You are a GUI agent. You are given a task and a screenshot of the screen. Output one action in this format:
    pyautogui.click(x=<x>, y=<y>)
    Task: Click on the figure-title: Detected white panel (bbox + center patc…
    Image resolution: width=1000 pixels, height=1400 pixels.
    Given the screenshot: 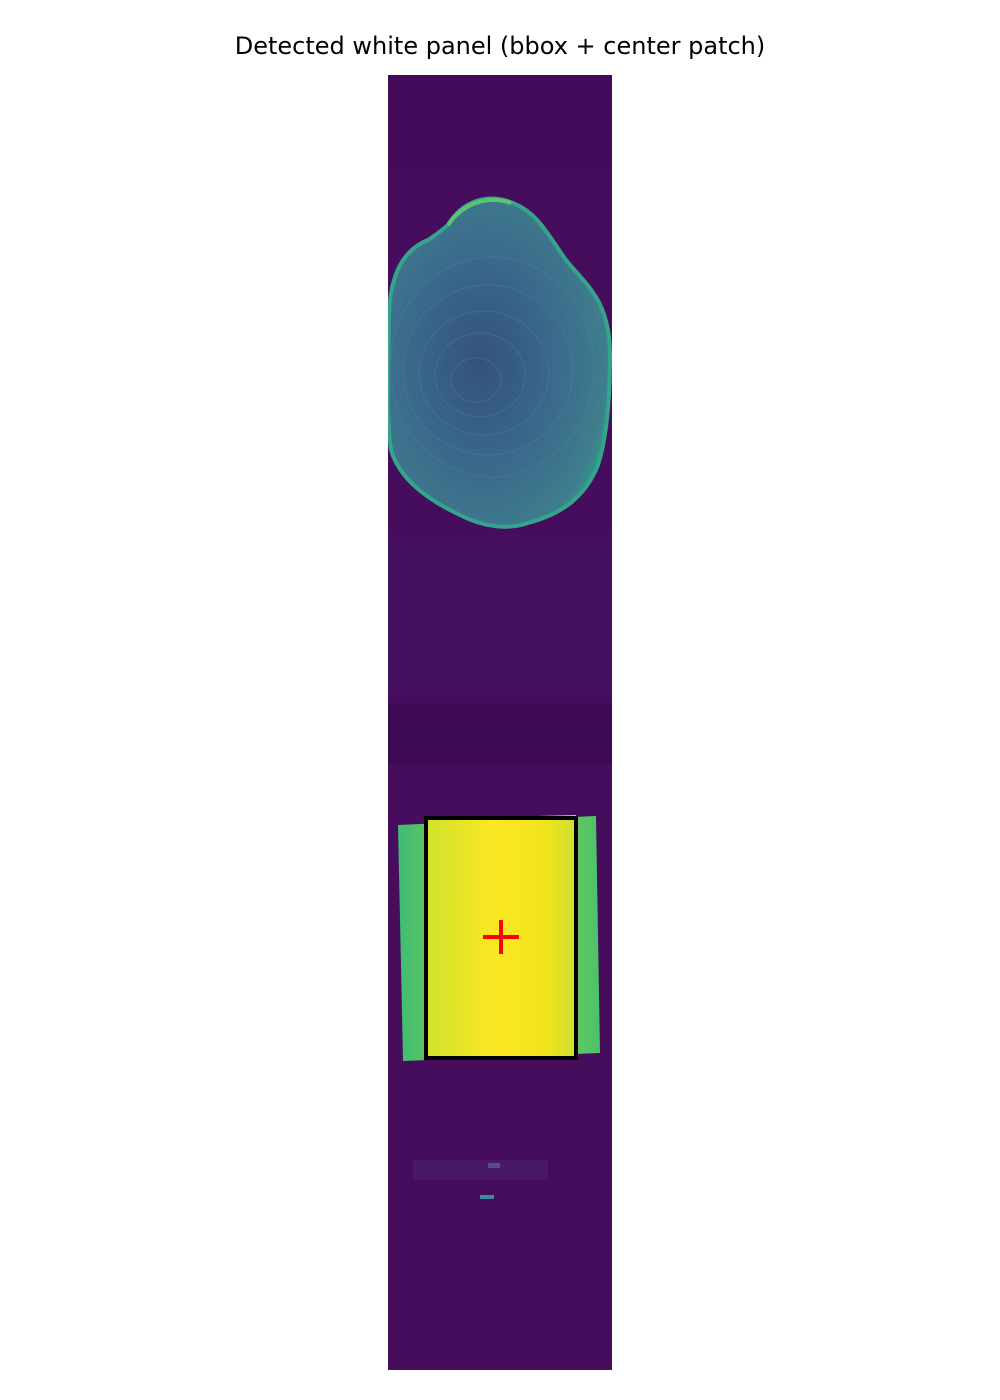 What is the action you would take?
    pyautogui.click(x=500, y=46)
    